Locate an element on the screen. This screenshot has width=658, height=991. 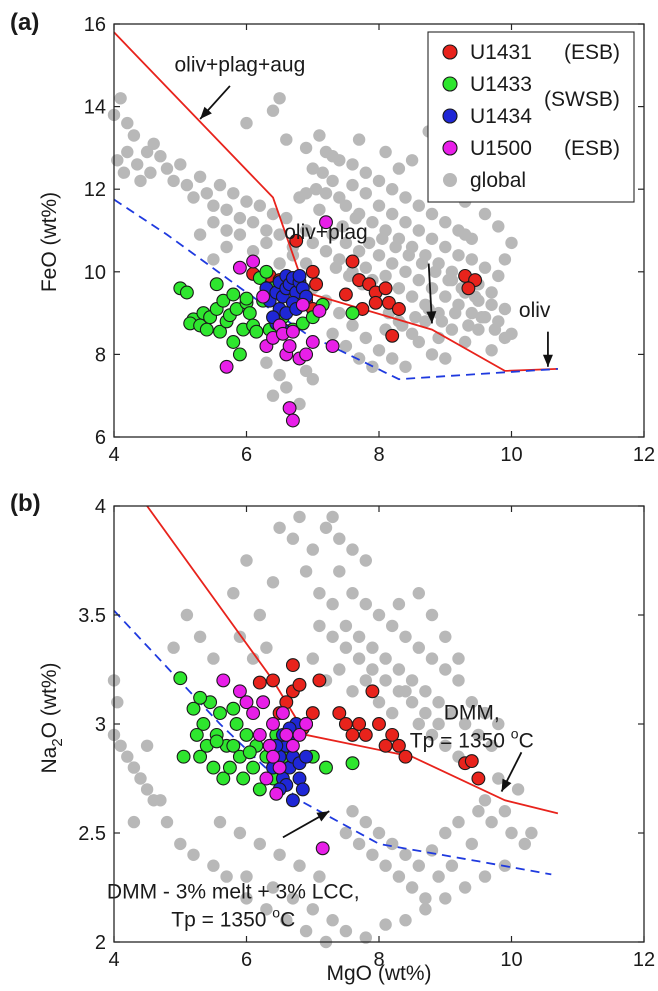
arrow-head is located at coordinates (206, 112).